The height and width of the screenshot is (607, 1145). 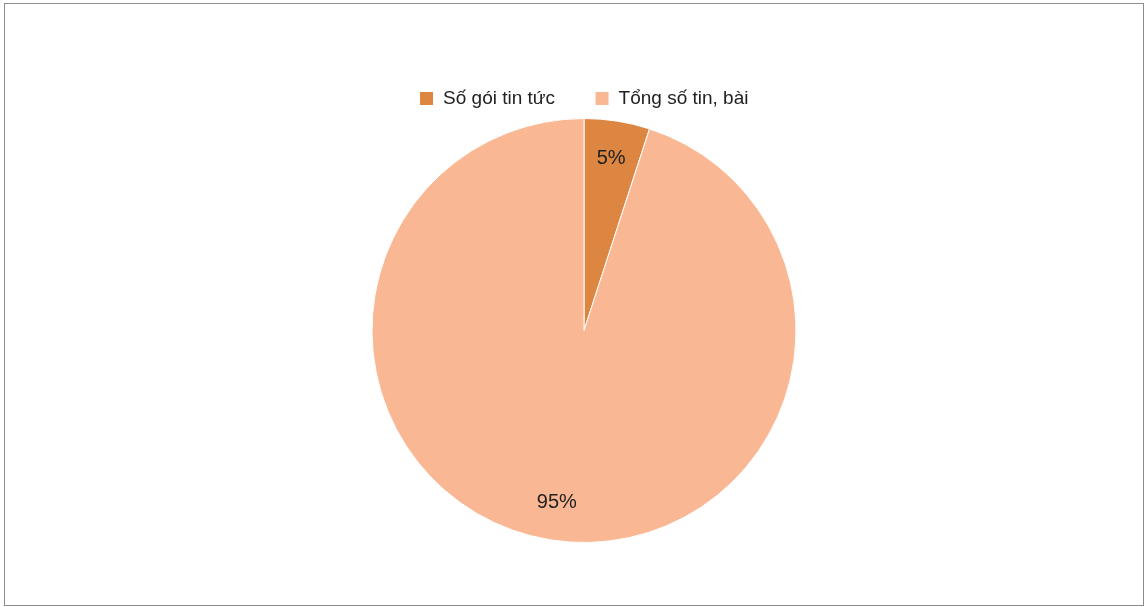 I want to click on data-label: 95%, so click(x=557, y=500).